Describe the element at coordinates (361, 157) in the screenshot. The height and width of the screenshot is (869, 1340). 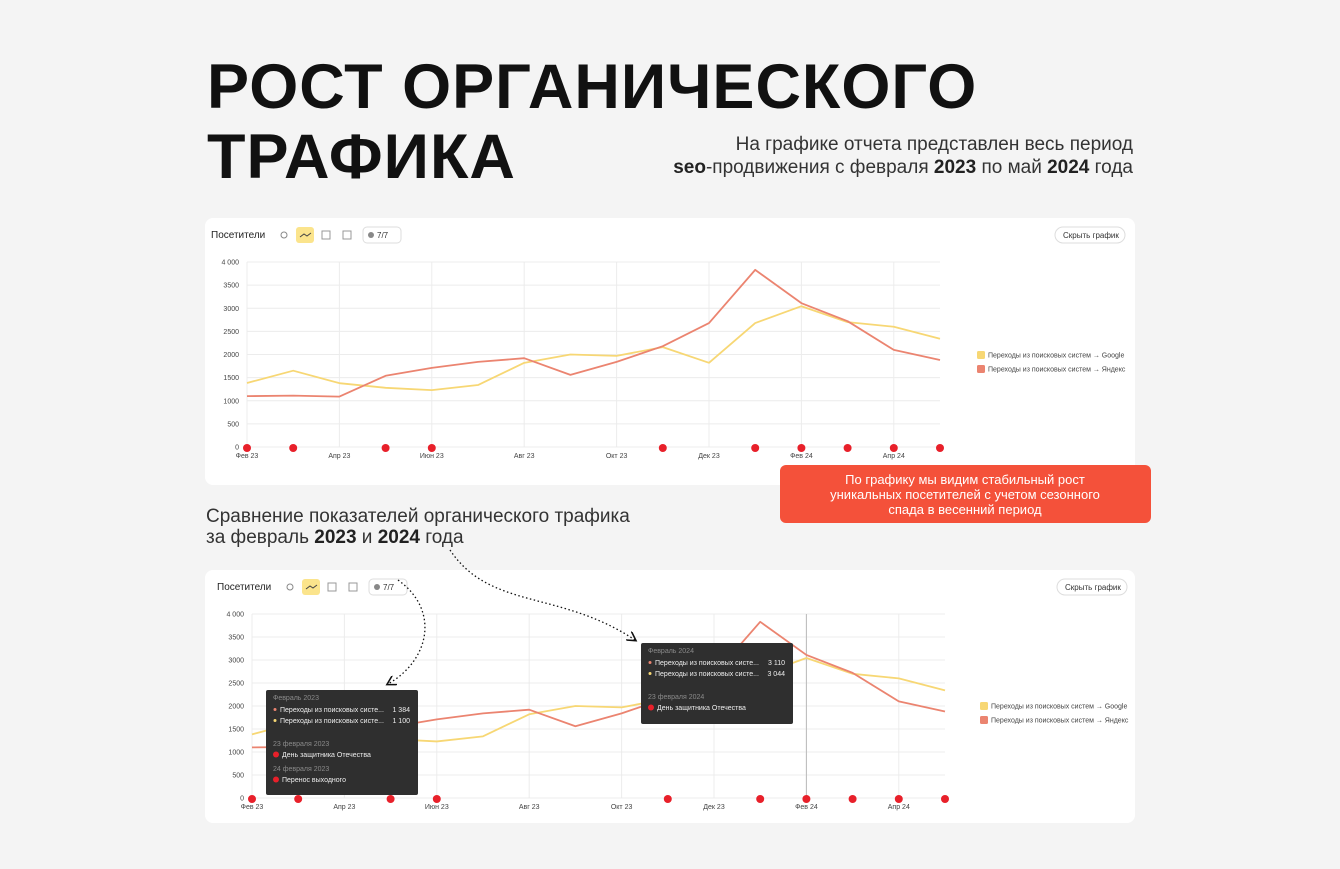
I see `title-line: ТРАФИКА` at that location.